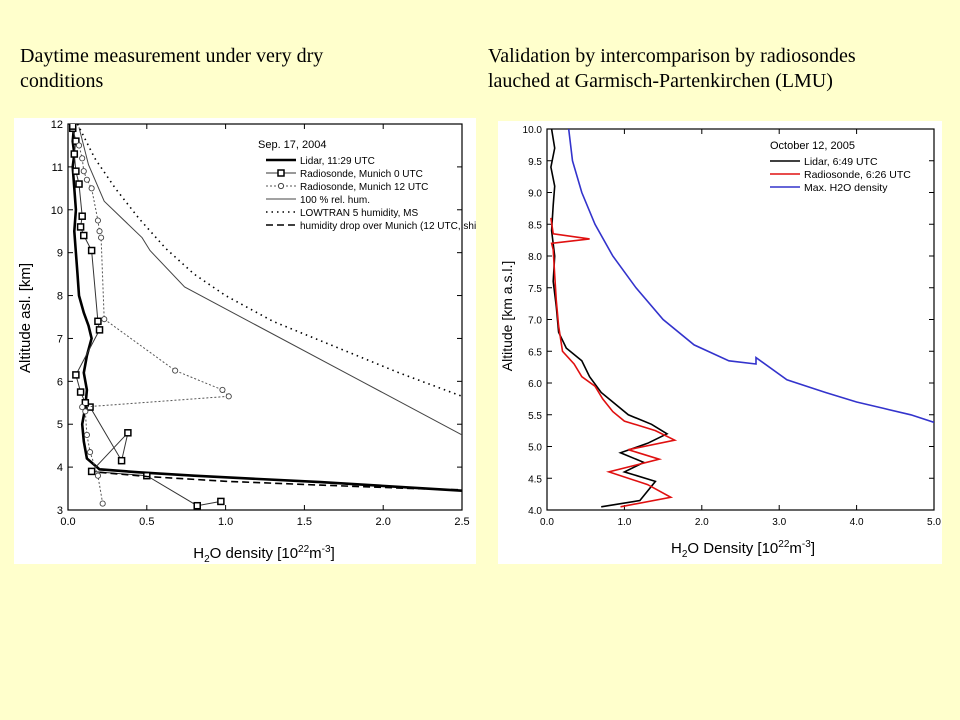 Image resolution: width=960 pixels, height=720 pixels. Describe the element at coordinates (934, 522) in the screenshot. I see `x-tick-label: 5.0` at that location.